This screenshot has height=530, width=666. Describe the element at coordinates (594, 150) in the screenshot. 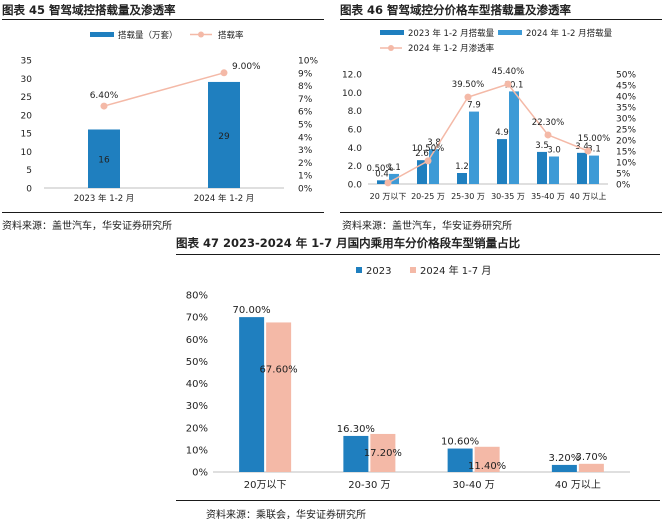

I see `bar-data-label: 3.1` at that location.